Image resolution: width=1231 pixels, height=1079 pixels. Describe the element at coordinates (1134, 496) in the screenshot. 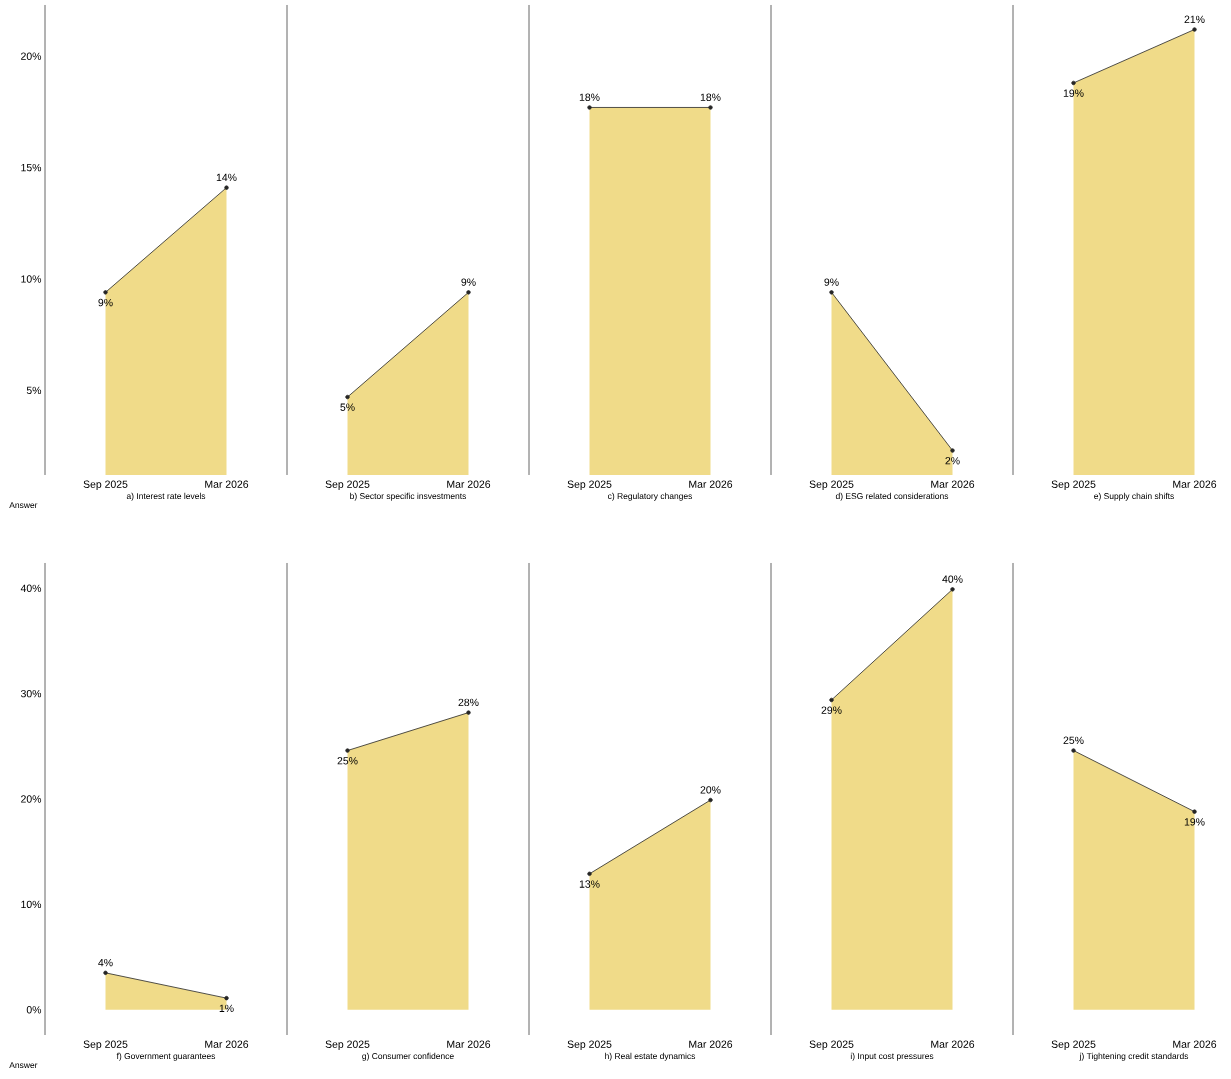

I see `x-axis-title: e) Supply chain shifts` at that location.